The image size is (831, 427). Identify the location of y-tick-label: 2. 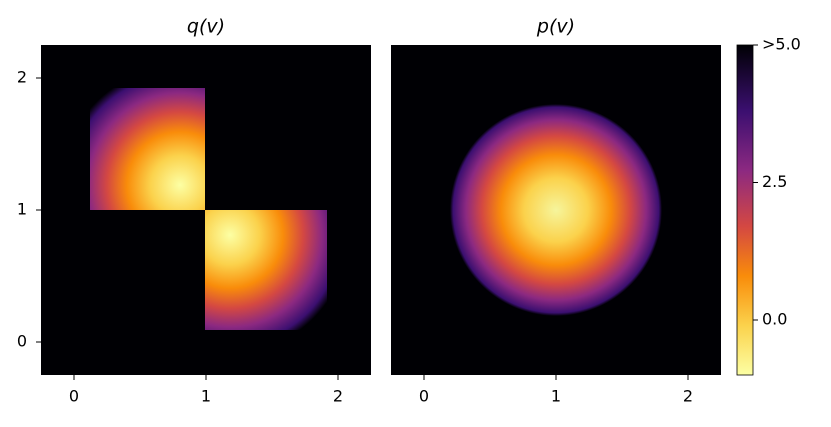
(22, 77).